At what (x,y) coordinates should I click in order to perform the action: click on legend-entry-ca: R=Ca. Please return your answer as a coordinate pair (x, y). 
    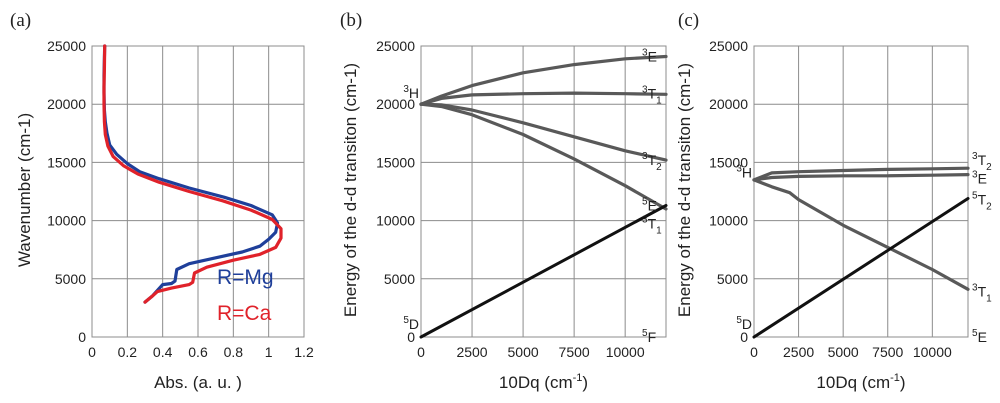
    Looking at the image, I should click on (244, 313).